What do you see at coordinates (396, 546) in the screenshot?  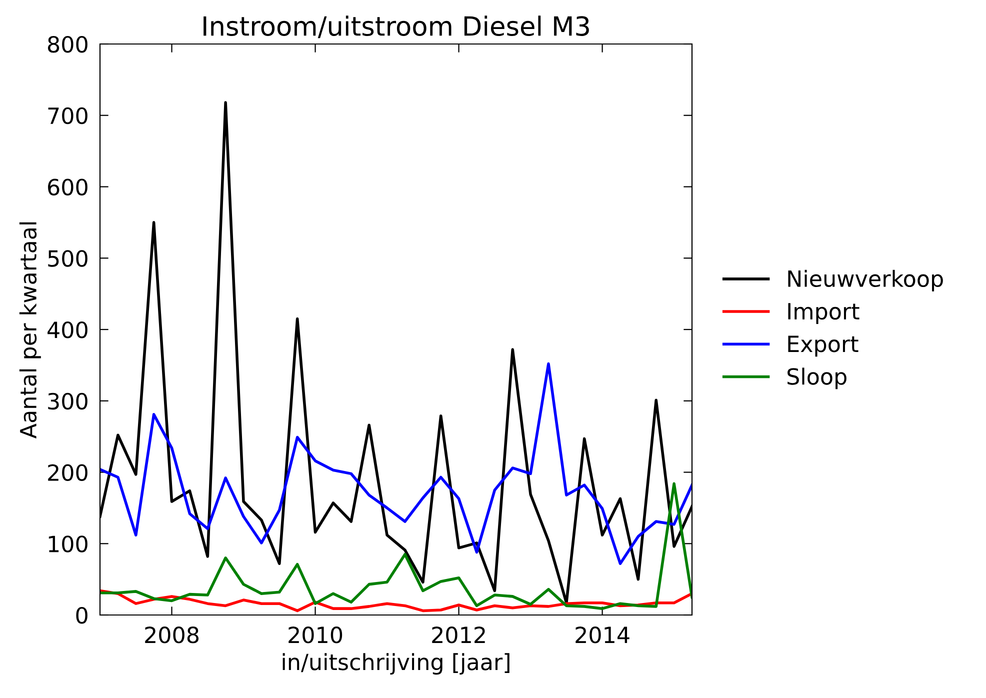 I see `line-series` at bounding box center [396, 546].